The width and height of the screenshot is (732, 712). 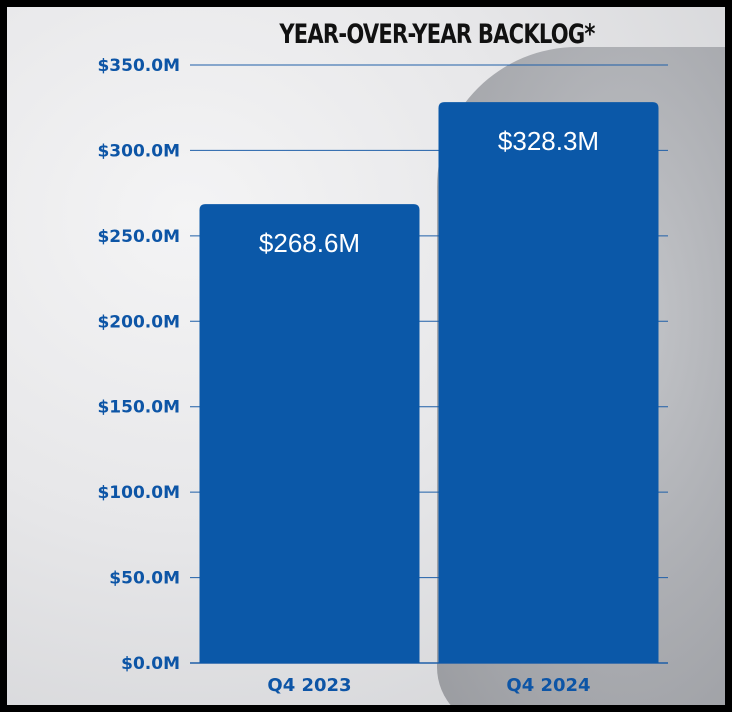 What do you see at coordinates (428, 685) in the screenshot?
I see `x-axis-ticks: Q4 2023 Q4 2024` at bounding box center [428, 685].